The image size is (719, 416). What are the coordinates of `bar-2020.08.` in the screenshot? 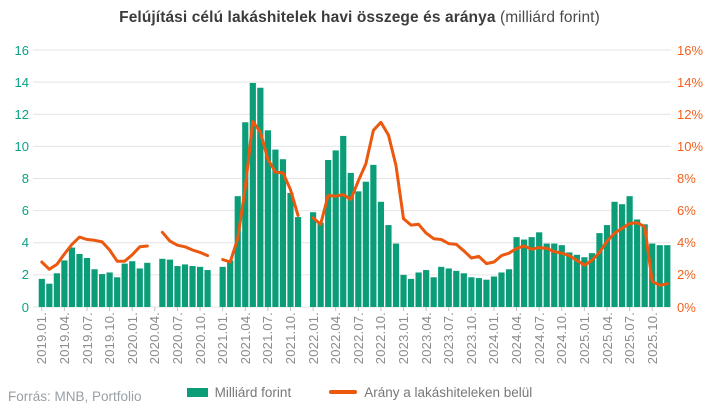 It's located at (185, 285).